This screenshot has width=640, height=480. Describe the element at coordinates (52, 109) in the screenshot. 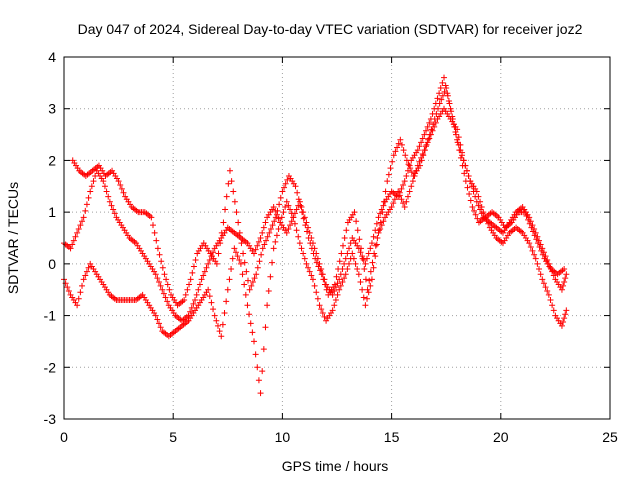

I see `y-tick-label: 3` at that location.